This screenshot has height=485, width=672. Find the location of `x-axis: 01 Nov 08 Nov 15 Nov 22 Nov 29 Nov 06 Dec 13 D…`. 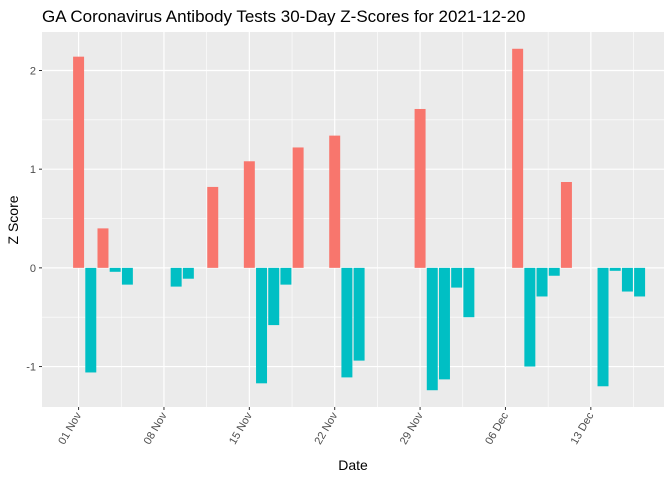

x-axis: 01 Nov 08 Nov 15 Nov 22 Nov 29 Nov 06 Dec 13 D… is located at coordinates (326, 427).